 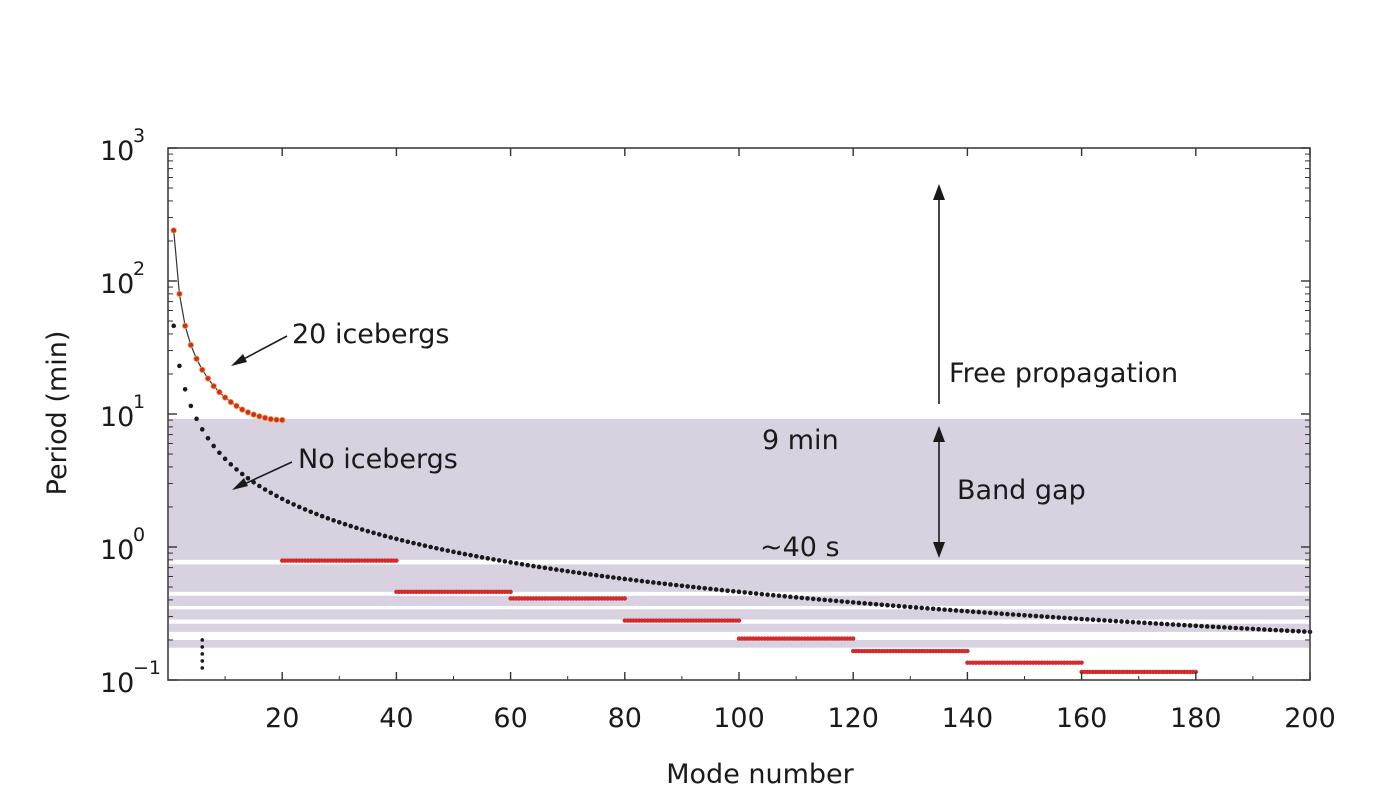 I want to click on free-propagation-arrowhead-icon, so click(x=939, y=192).